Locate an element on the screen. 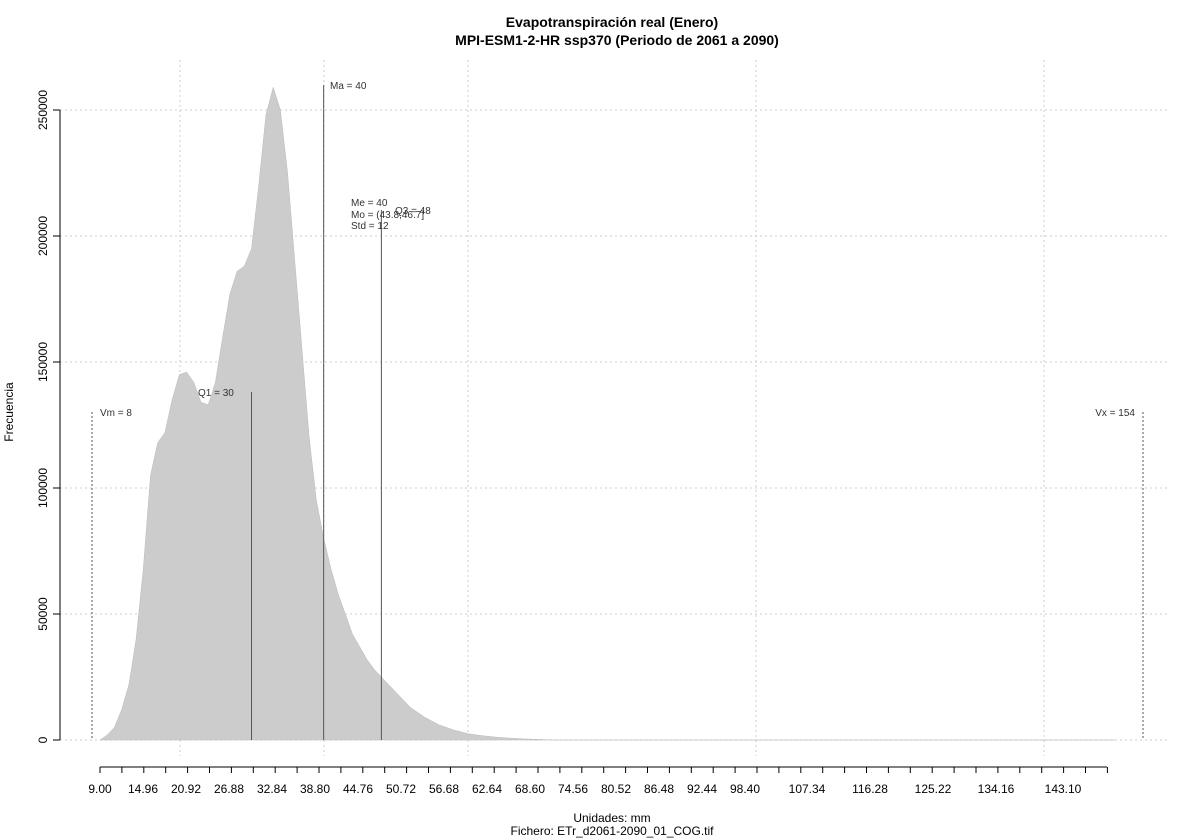 Image resolution: width=1200 pixels, height=840 pixels. x-tick-label-9: 62.64 is located at coordinates (487, 789).